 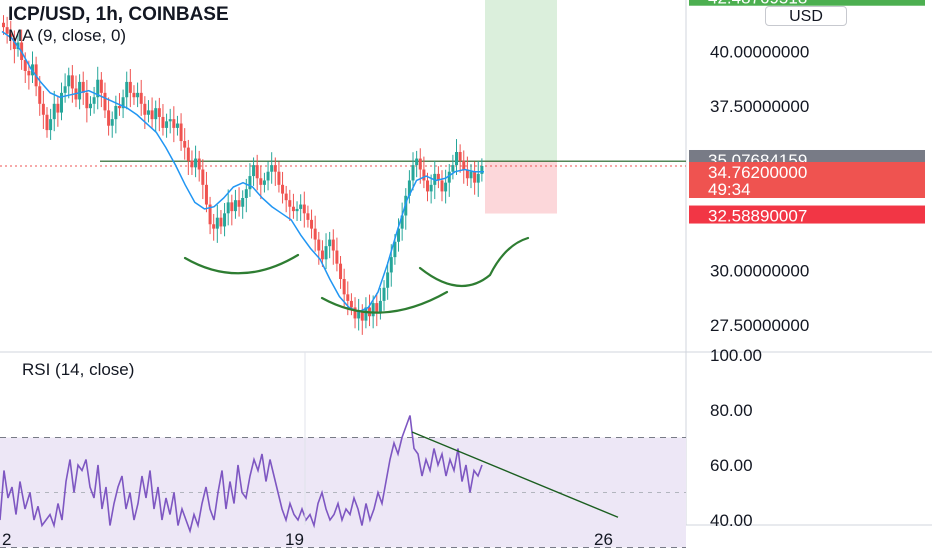 What do you see at coordinates (736, 355) in the screenshot?
I see `rsi-tick-label: 100.00` at bounding box center [736, 355].